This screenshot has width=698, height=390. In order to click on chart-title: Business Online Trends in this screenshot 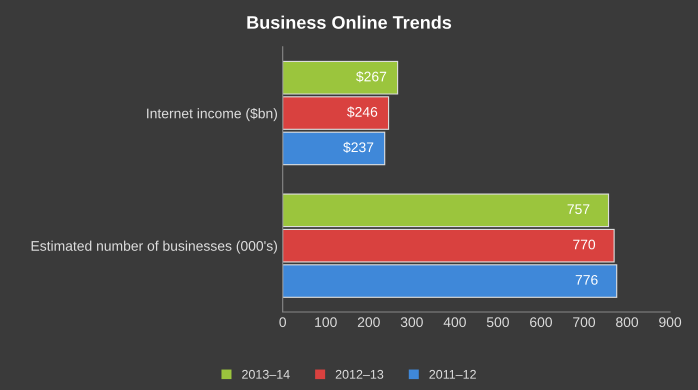, I will do `click(349, 22)`.